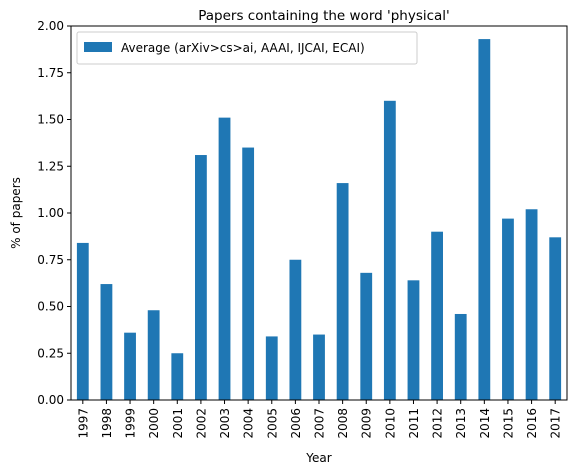 This screenshot has width=576, height=474. Describe the element at coordinates (98, 47) in the screenshot. I see `legend-swatch` at that location.